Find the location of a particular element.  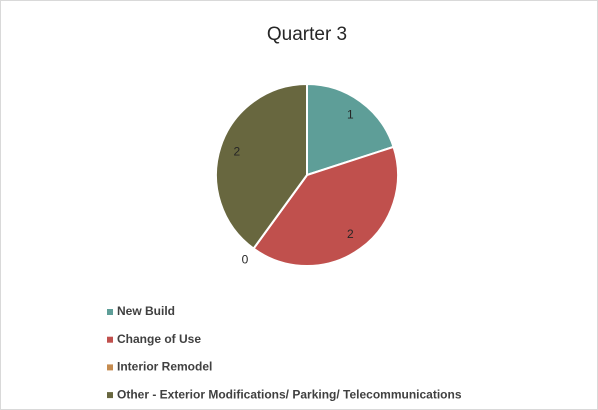

legend-label: Interior Remodel is located at coordinates (164, 367).